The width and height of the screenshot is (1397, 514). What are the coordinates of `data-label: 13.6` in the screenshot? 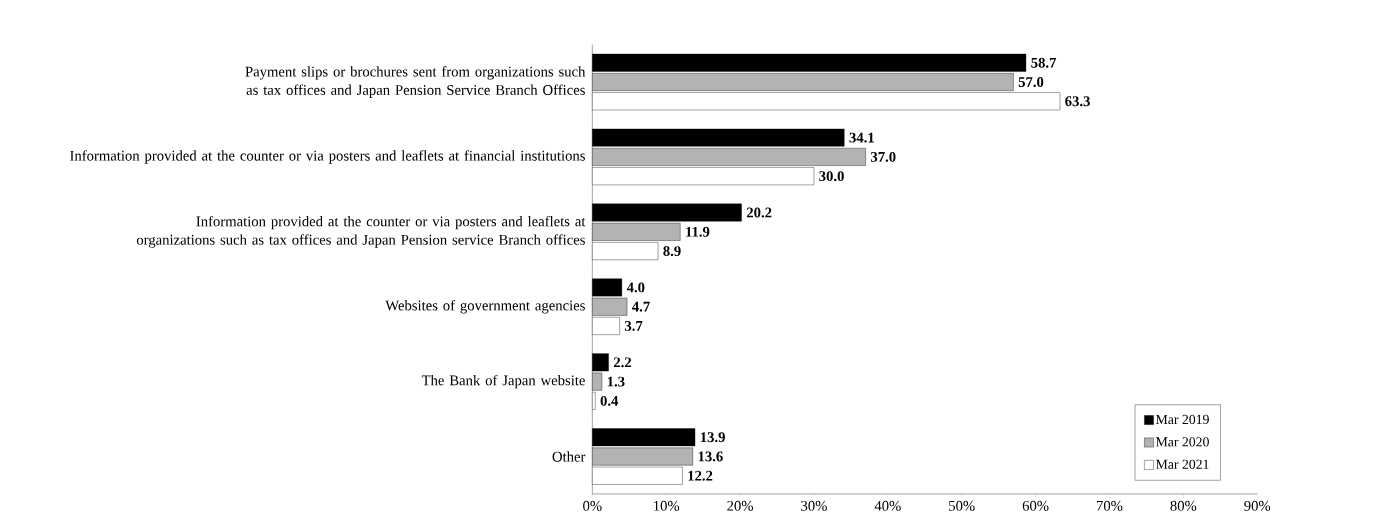 It's located at (710, 456).